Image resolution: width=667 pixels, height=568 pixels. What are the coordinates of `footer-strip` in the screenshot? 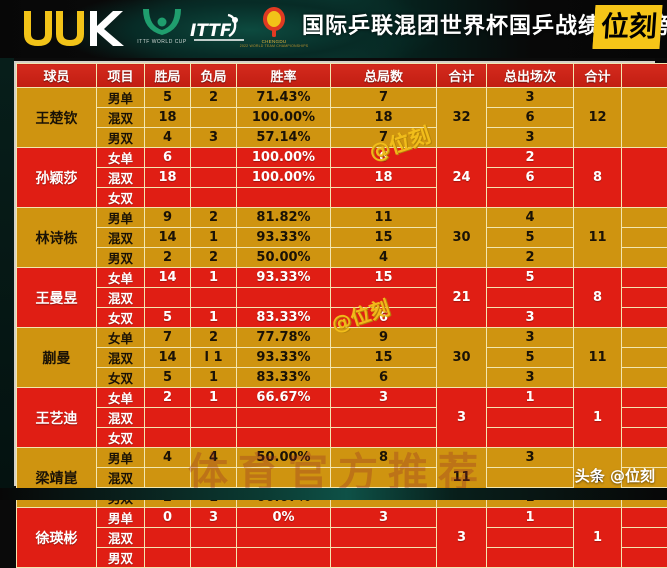 It's located at (333, 494).